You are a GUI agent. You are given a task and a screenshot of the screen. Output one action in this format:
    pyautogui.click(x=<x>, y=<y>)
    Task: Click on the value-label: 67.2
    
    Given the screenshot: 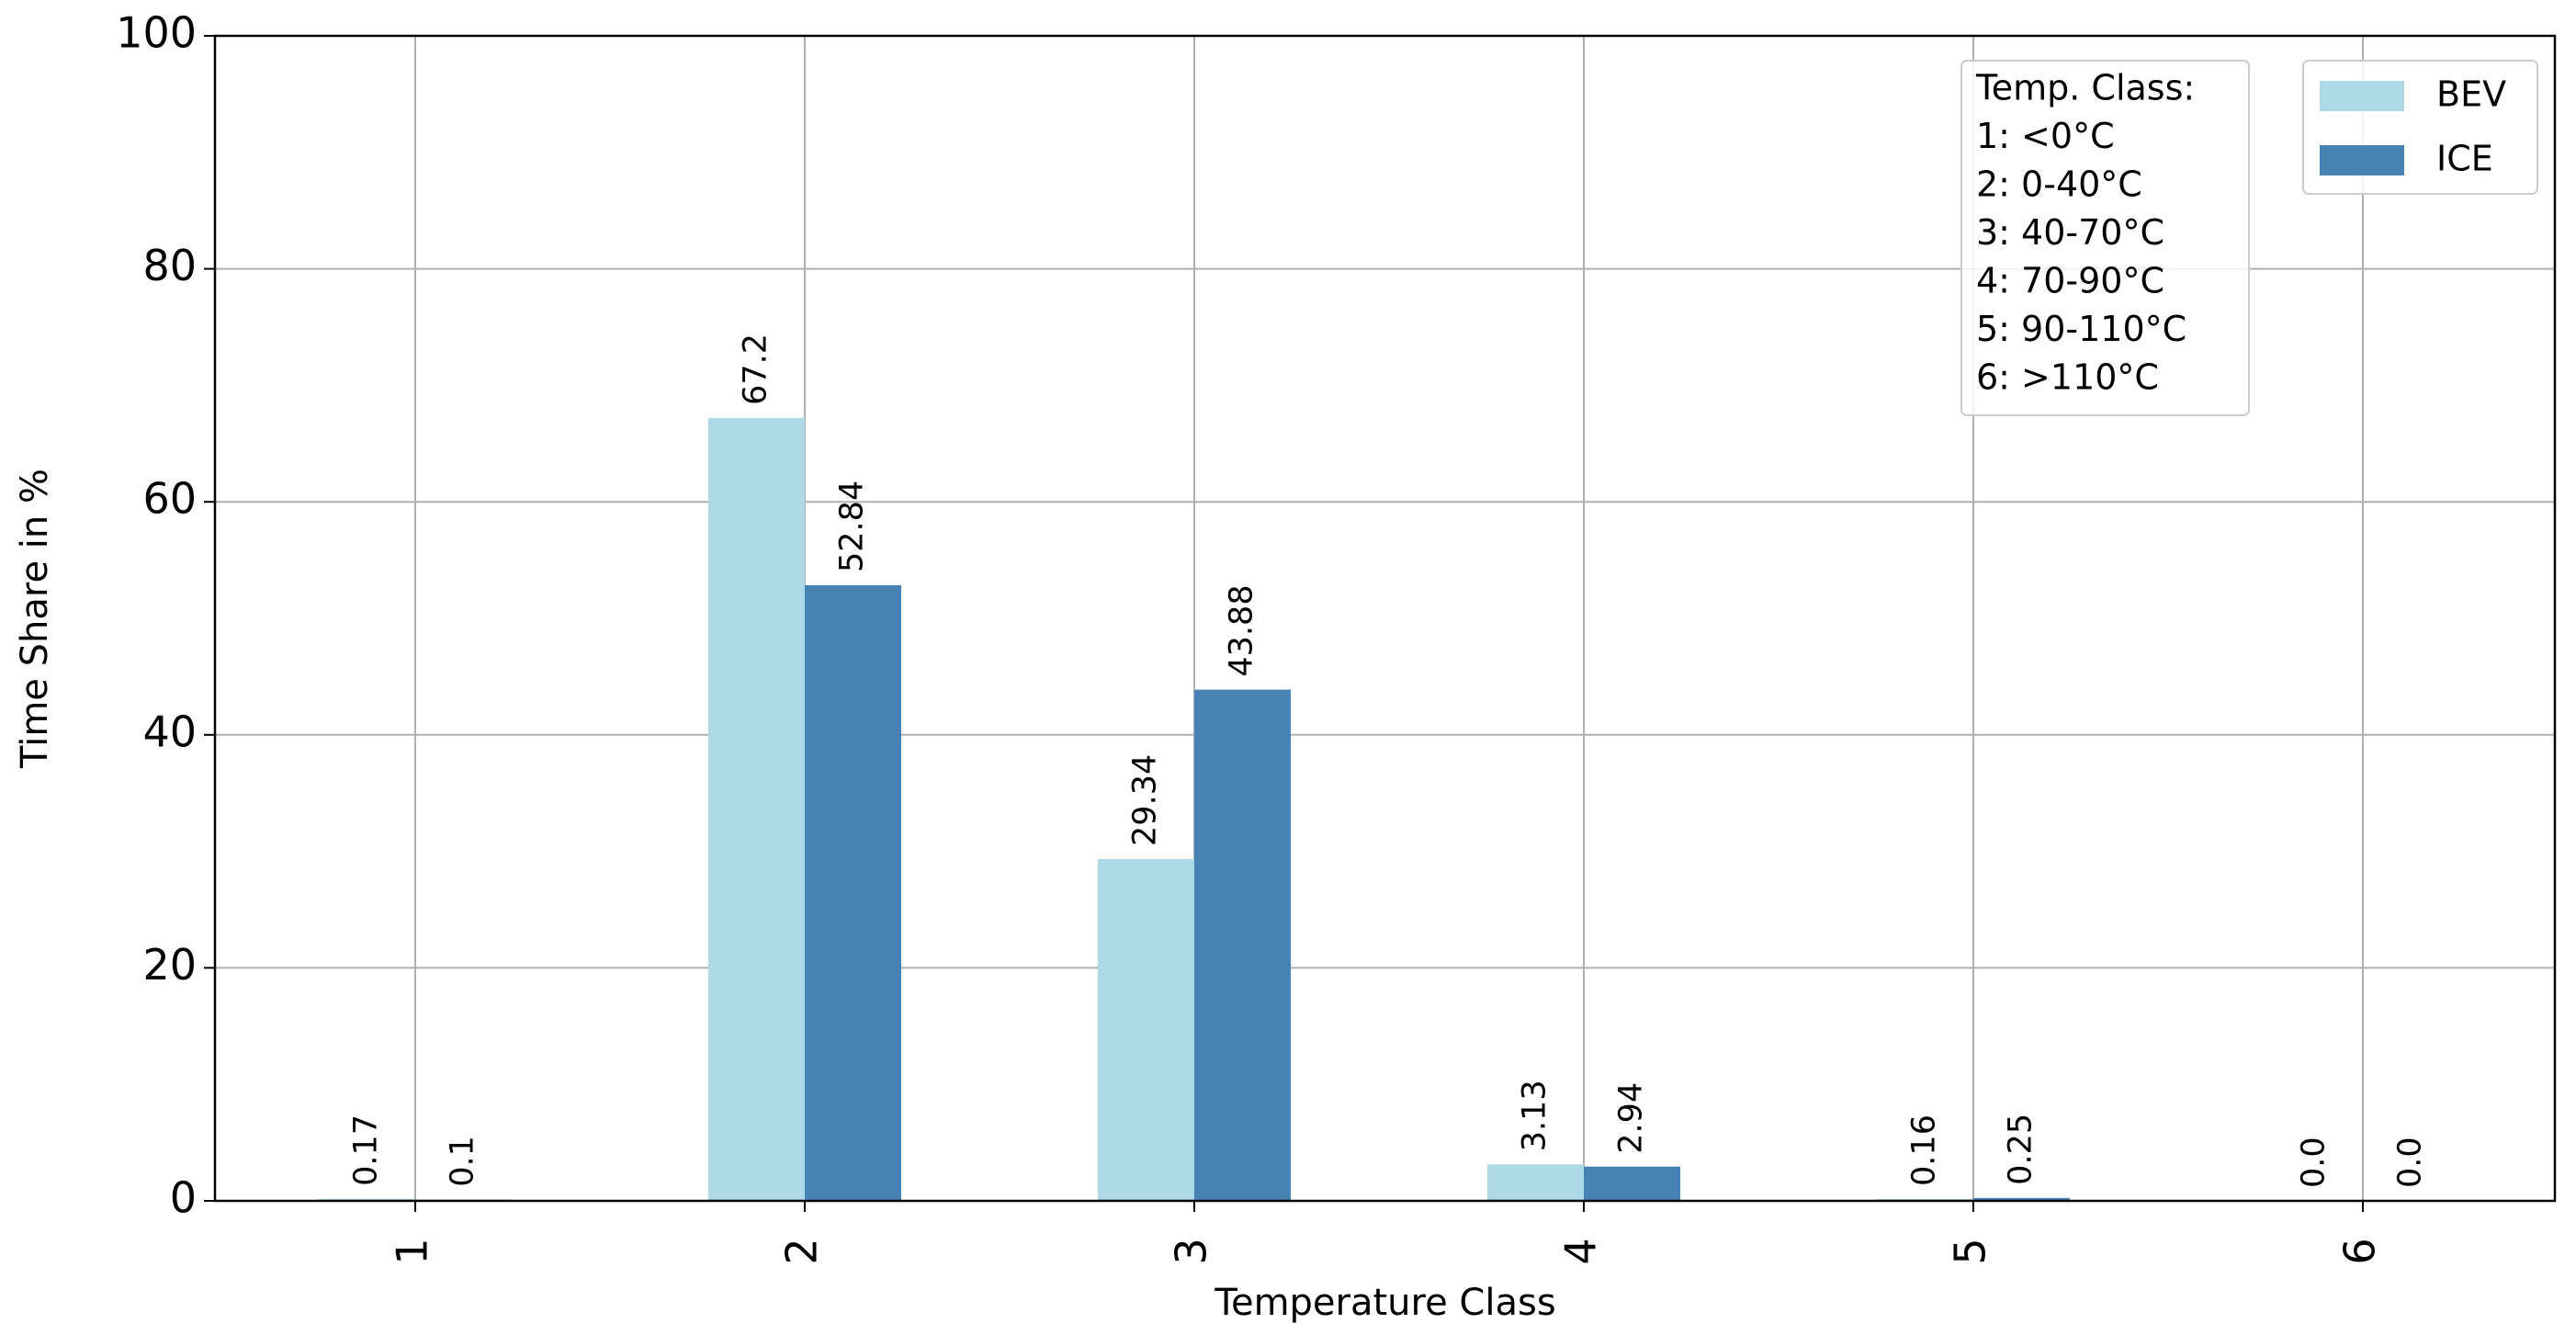 What is the action you would take?
    pyautogui.click(x=756, y=370)
    